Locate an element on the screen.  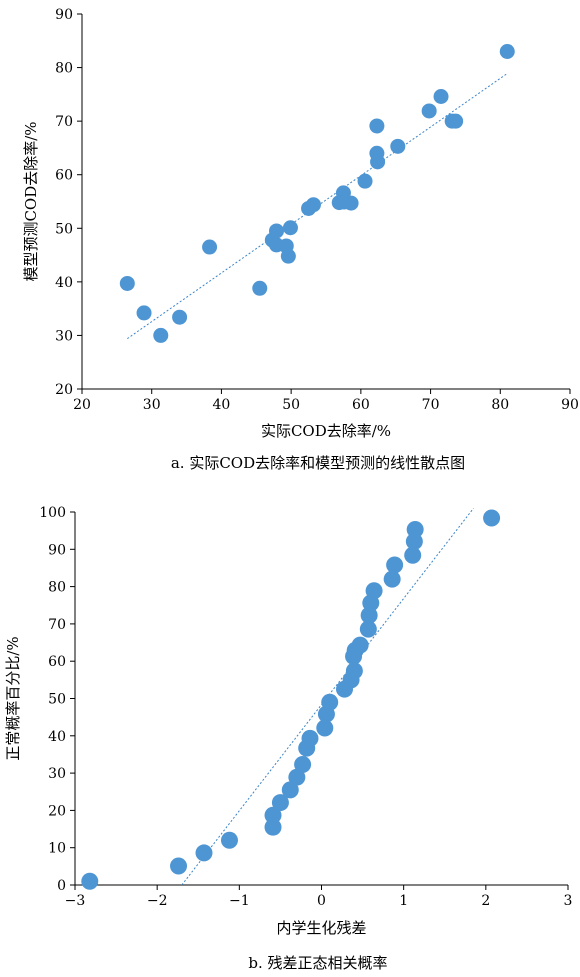
chart-a-y-tick-label: 60 is located at coordinates (64, 176).